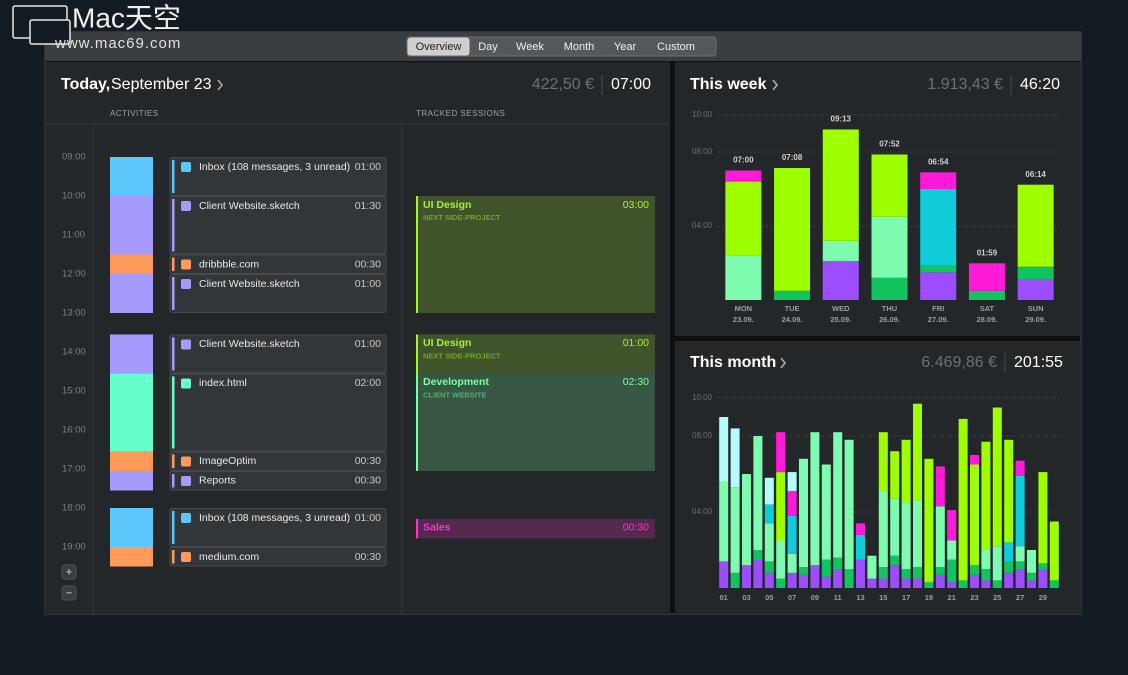 This screenshot has width=1128, height=675. Describe the element at coordinates (41, 25) in the screenshot. I see `watermark-icon` at that location.